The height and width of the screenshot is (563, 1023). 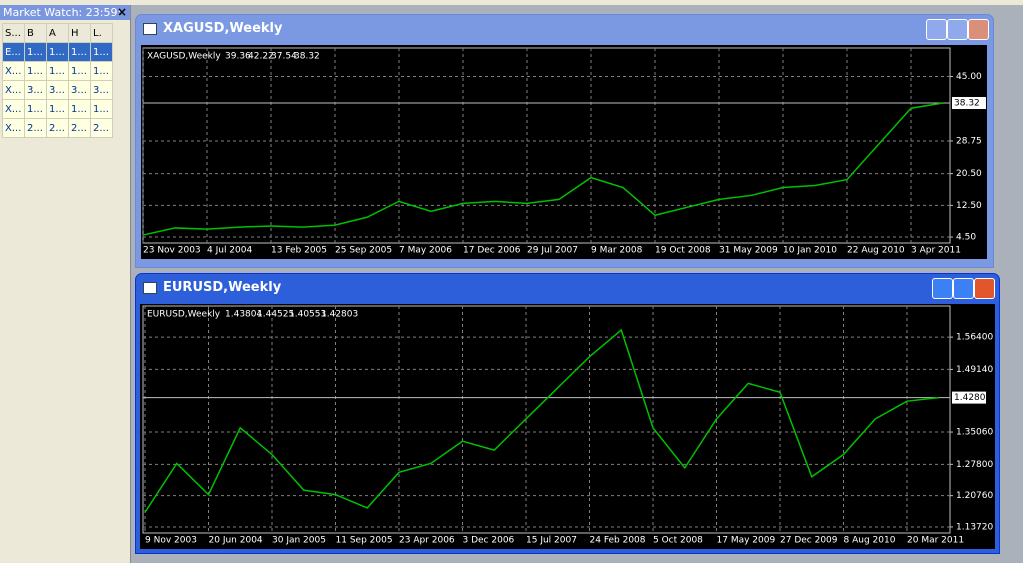 I want to click on column-header: A, so click(x=57, y=33).